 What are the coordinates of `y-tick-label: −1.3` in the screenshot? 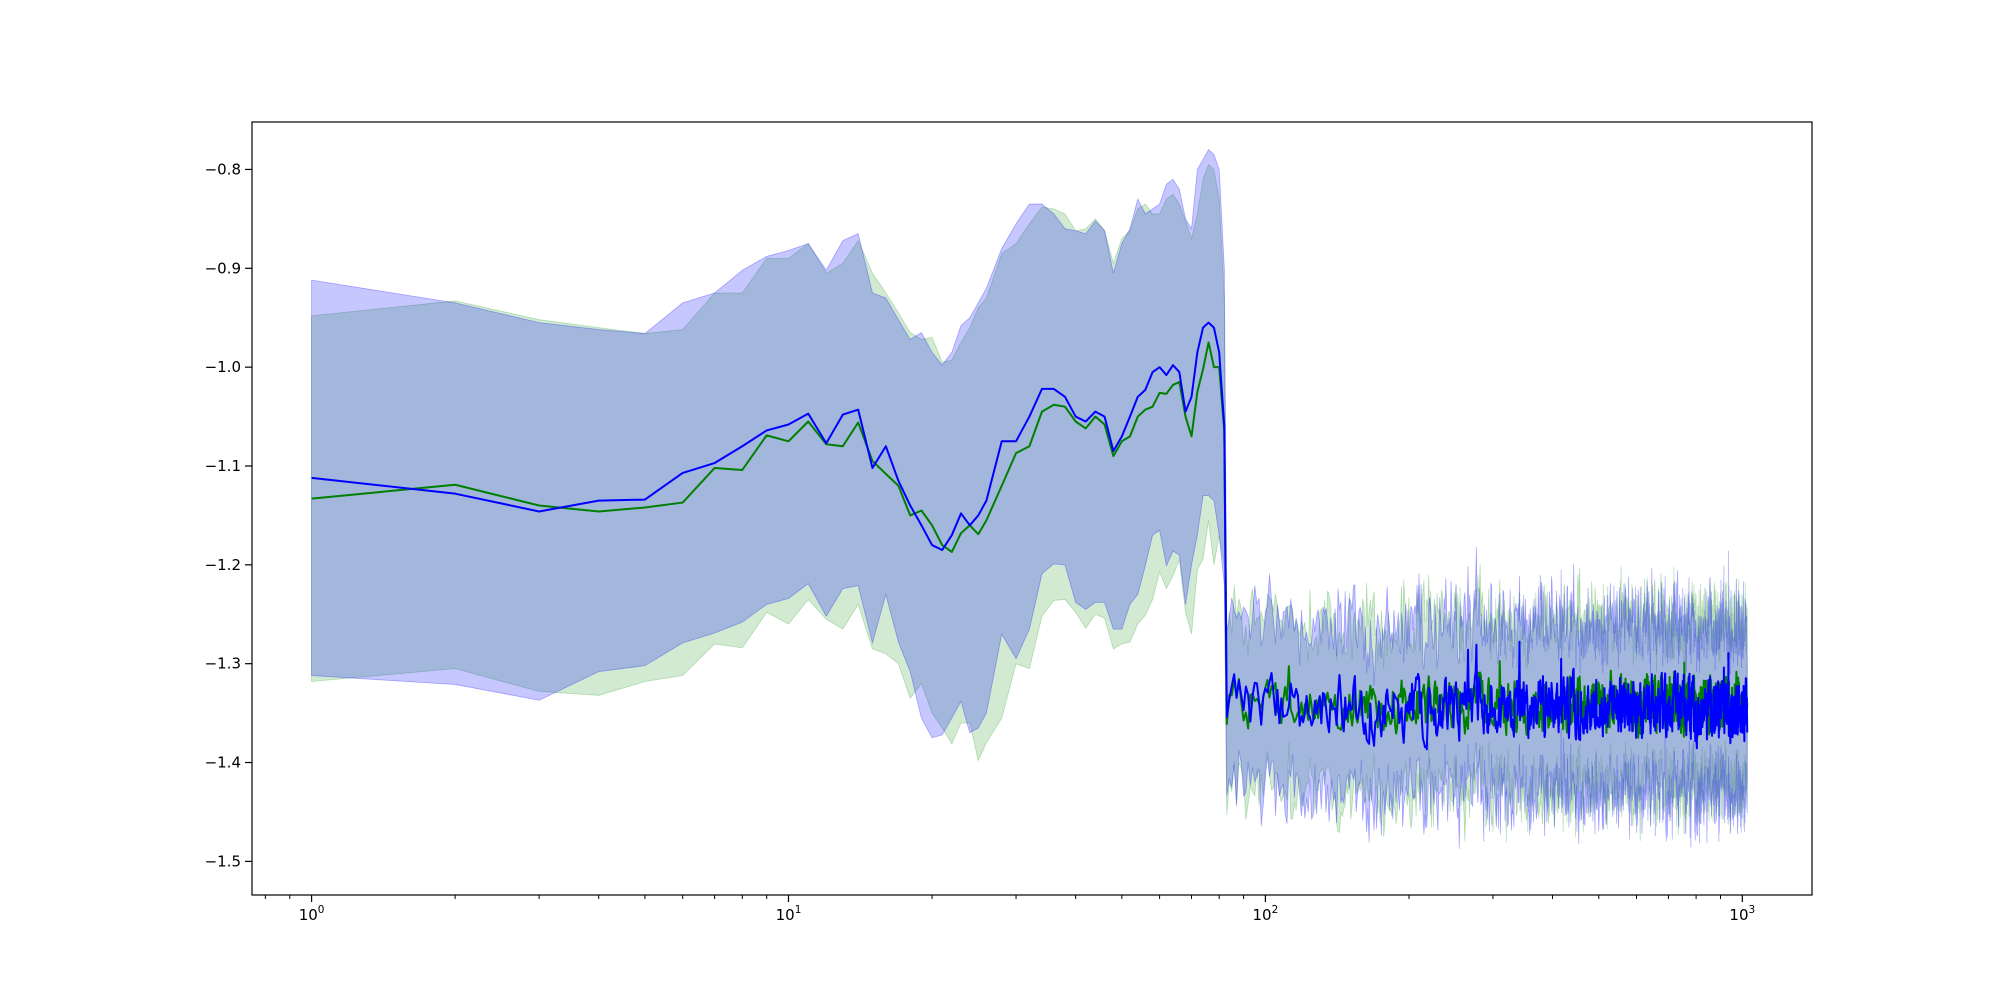 It's located at (223, 664).